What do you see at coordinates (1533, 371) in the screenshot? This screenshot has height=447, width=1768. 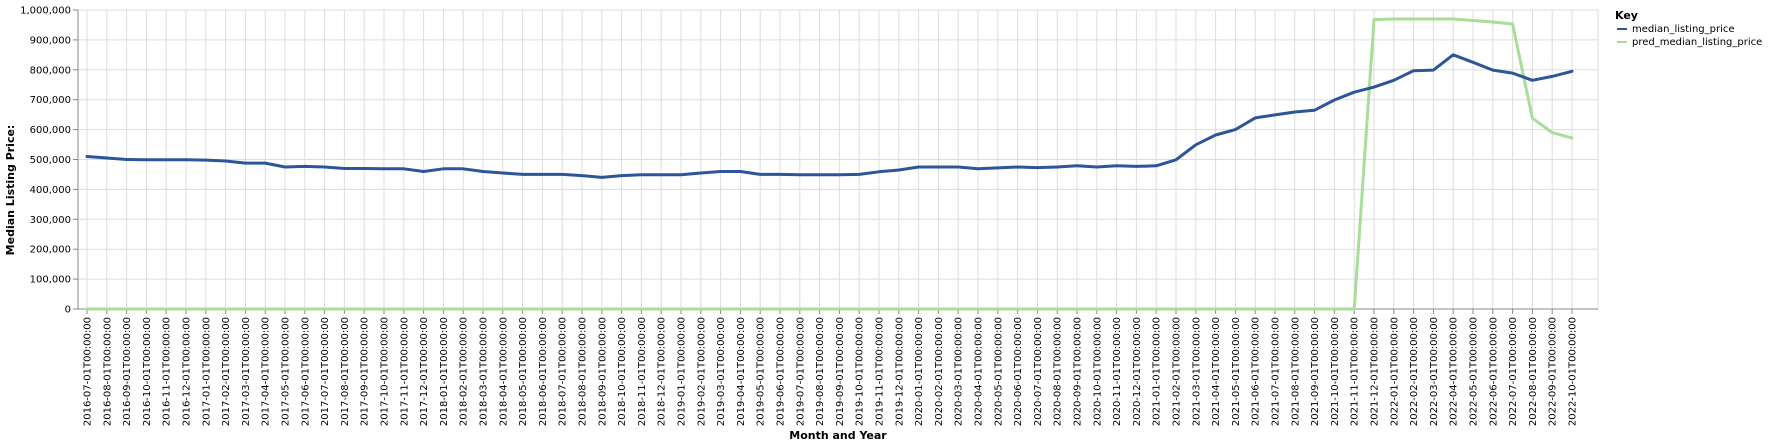 I see `x-tick-label: 2022-08-01T00:00:00` at bounding box center [1533, 371].